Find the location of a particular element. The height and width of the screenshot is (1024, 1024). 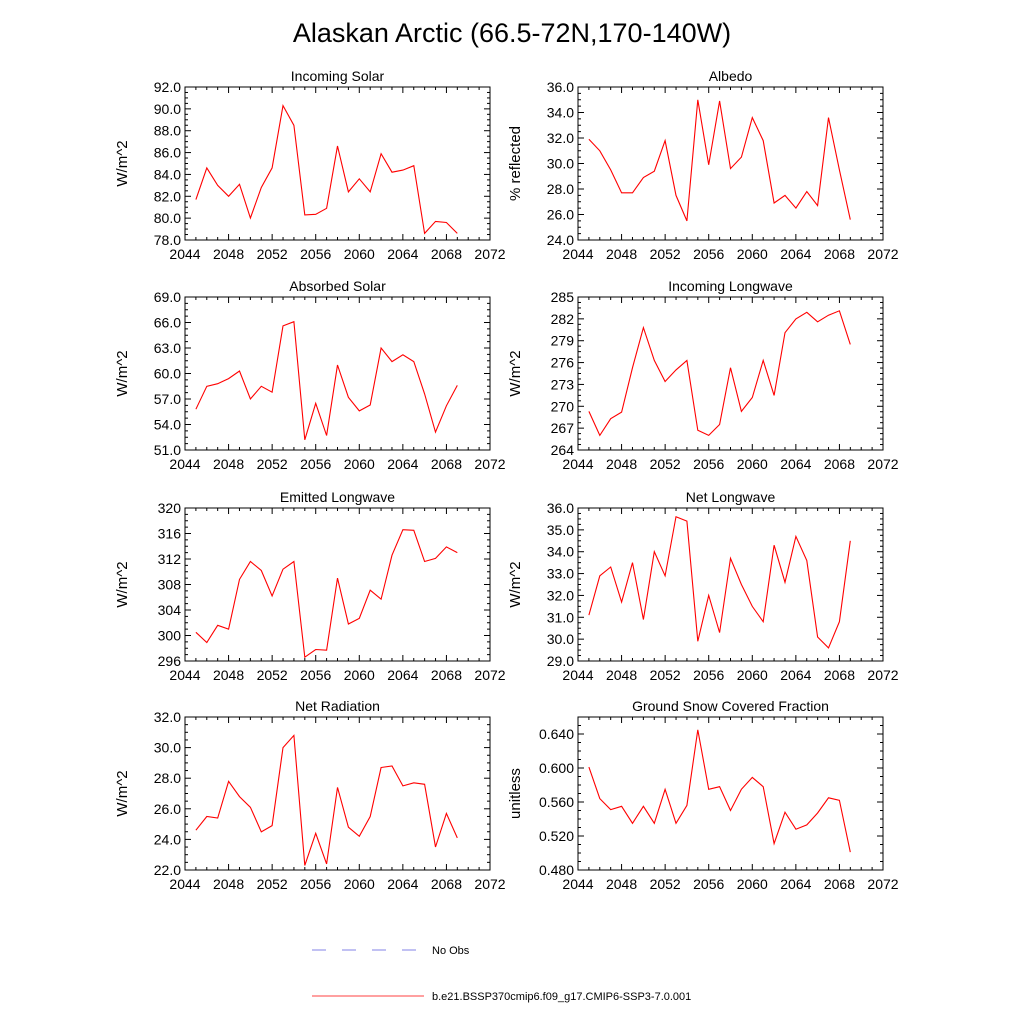

chart-incoming-solar-ytick-label: 92.0 is located at coordinates (167, 87).